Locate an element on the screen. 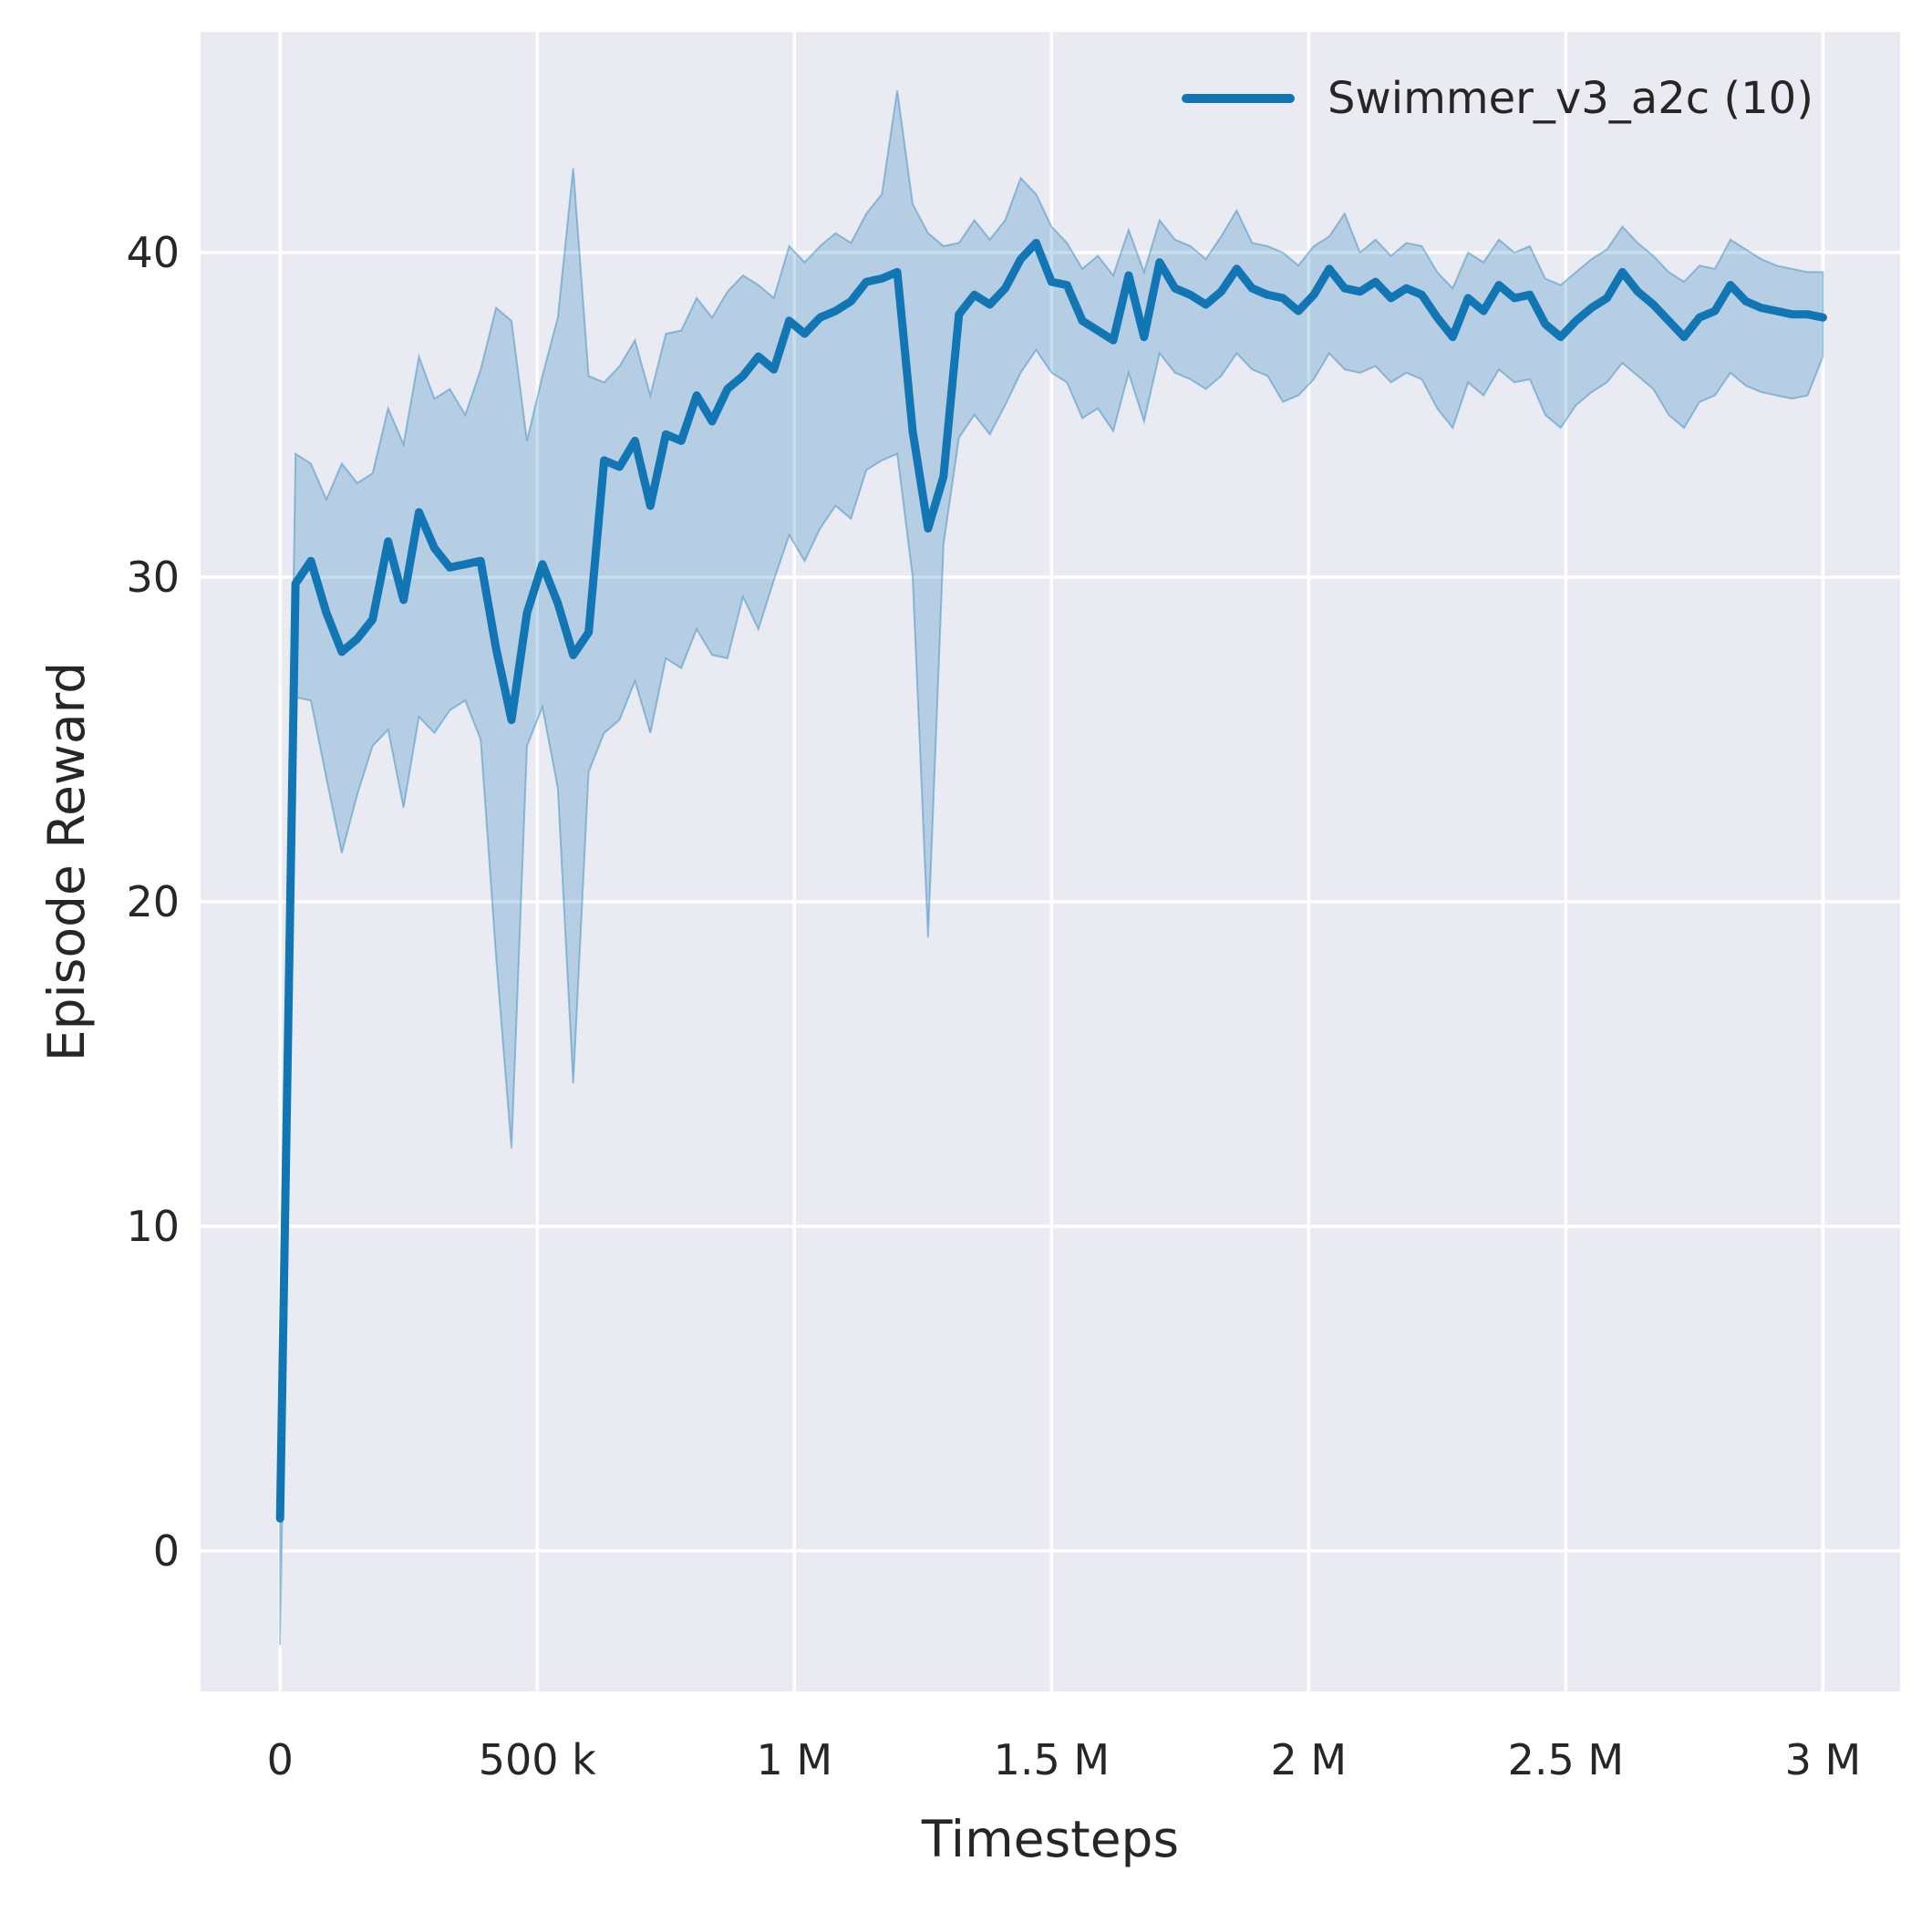  legend-label: Swimmer_v3_a2c (10) is located at coordinates (1571, 98).